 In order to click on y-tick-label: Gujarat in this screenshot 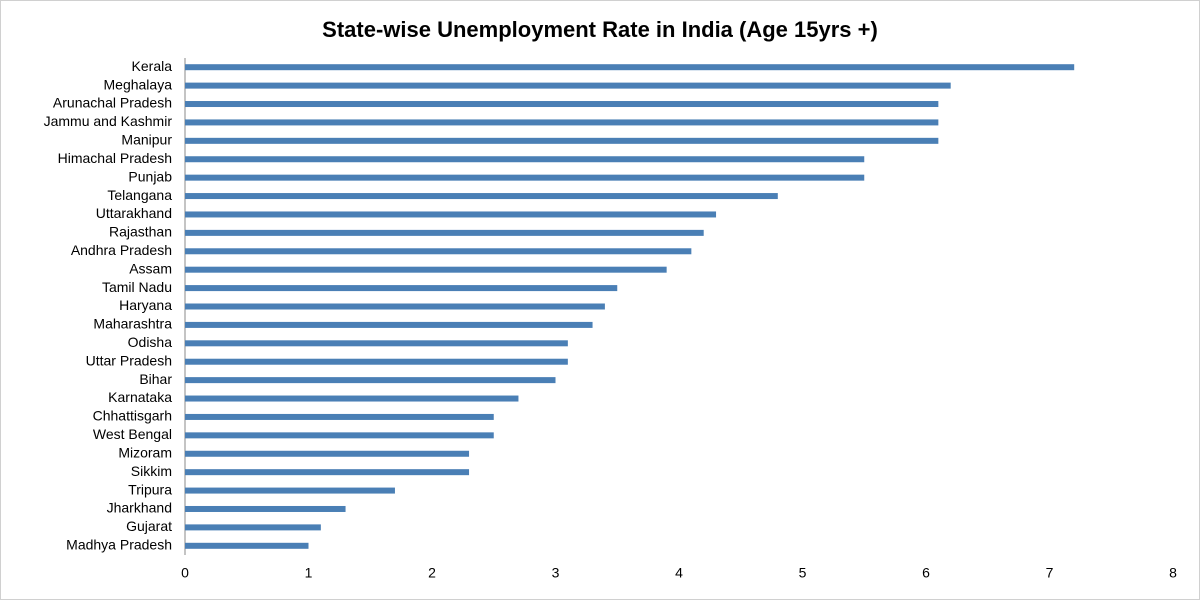, I will do `click(149, 526)`.